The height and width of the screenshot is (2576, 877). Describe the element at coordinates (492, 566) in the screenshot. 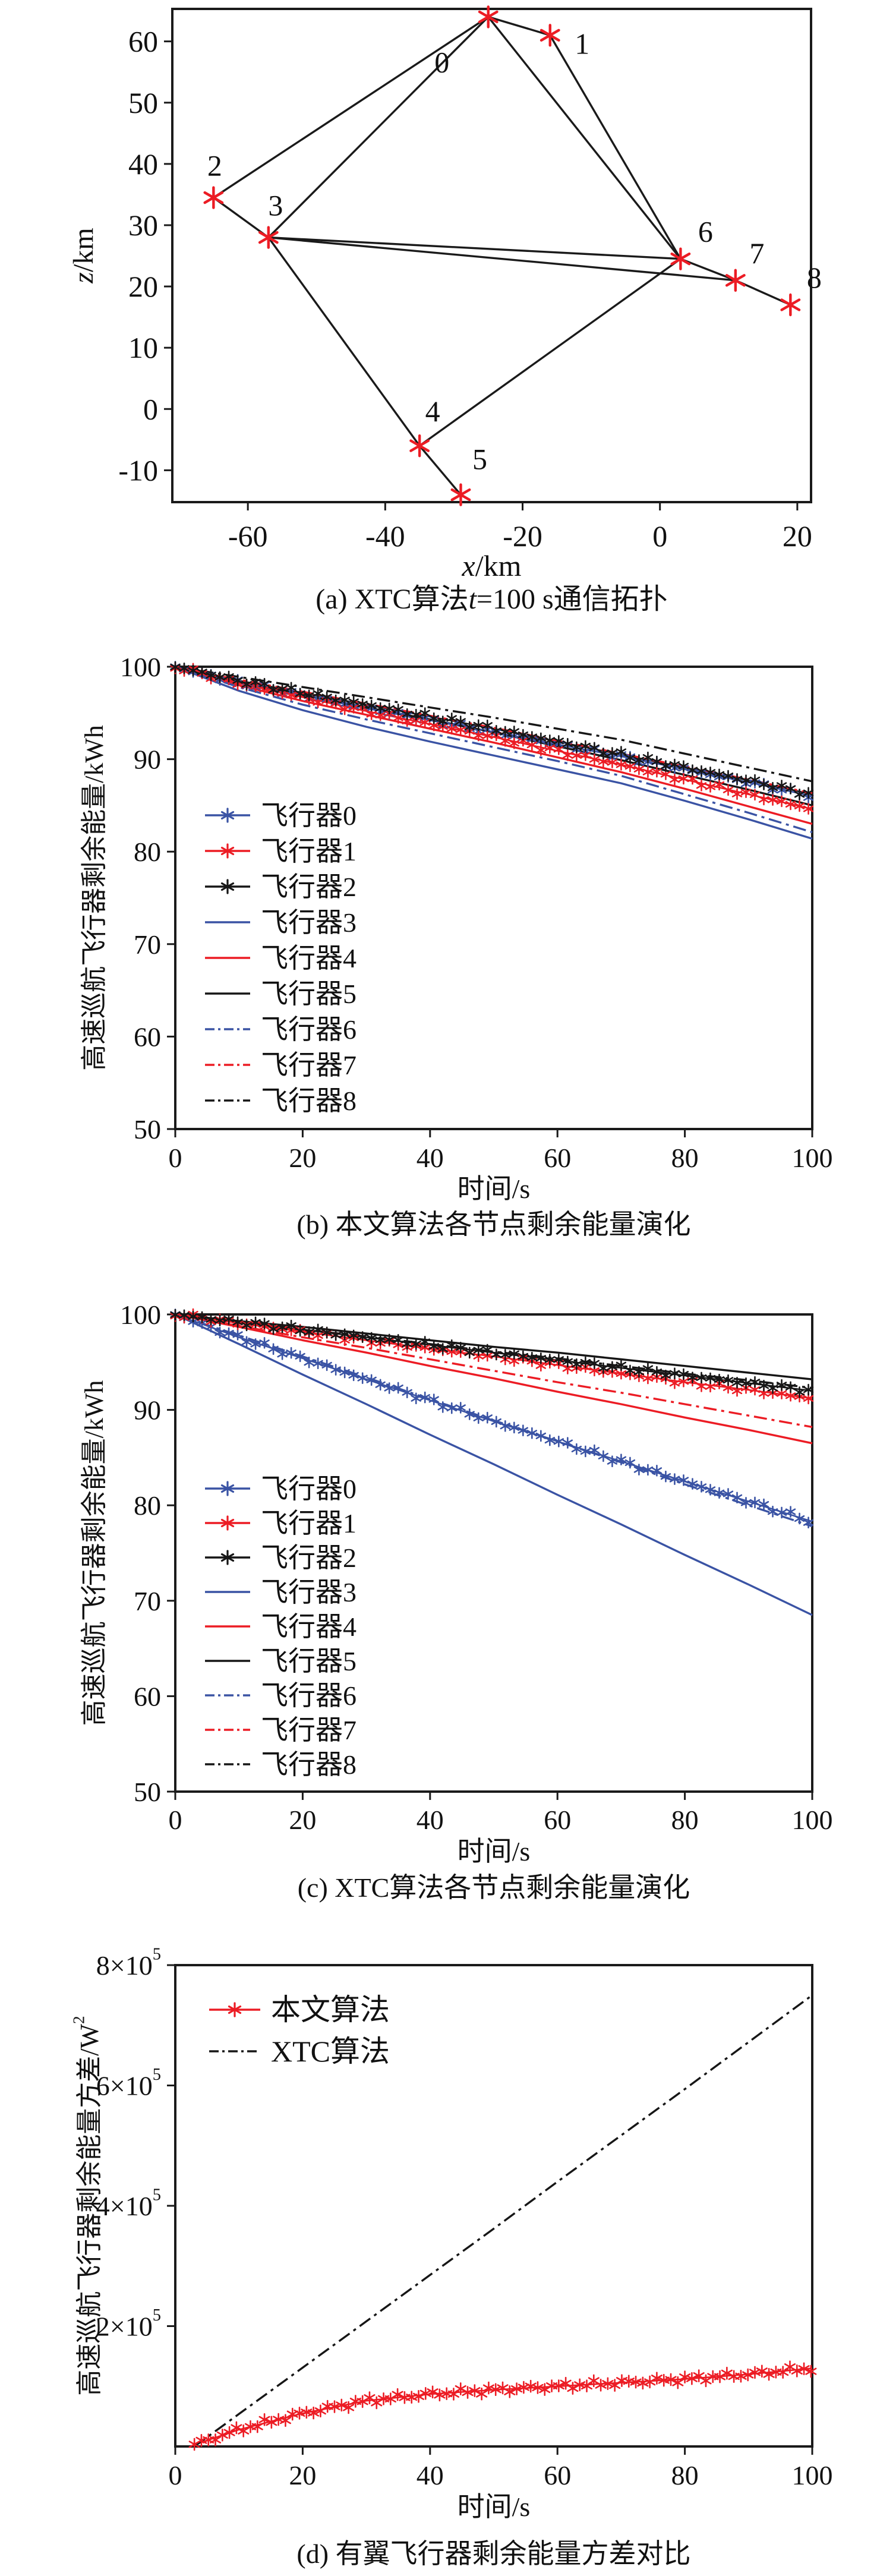

I see `x-axis-title: x/km` at that location.